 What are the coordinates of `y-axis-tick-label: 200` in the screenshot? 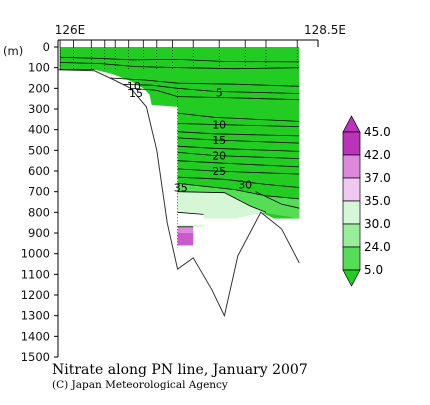 It's located at (39, 88).